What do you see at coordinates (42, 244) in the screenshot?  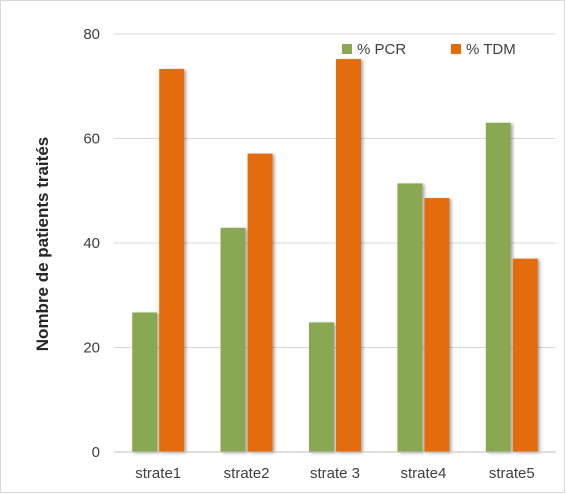 I see `y-axis-title: Nombre de patients traités` at bounding box center [42, 244].